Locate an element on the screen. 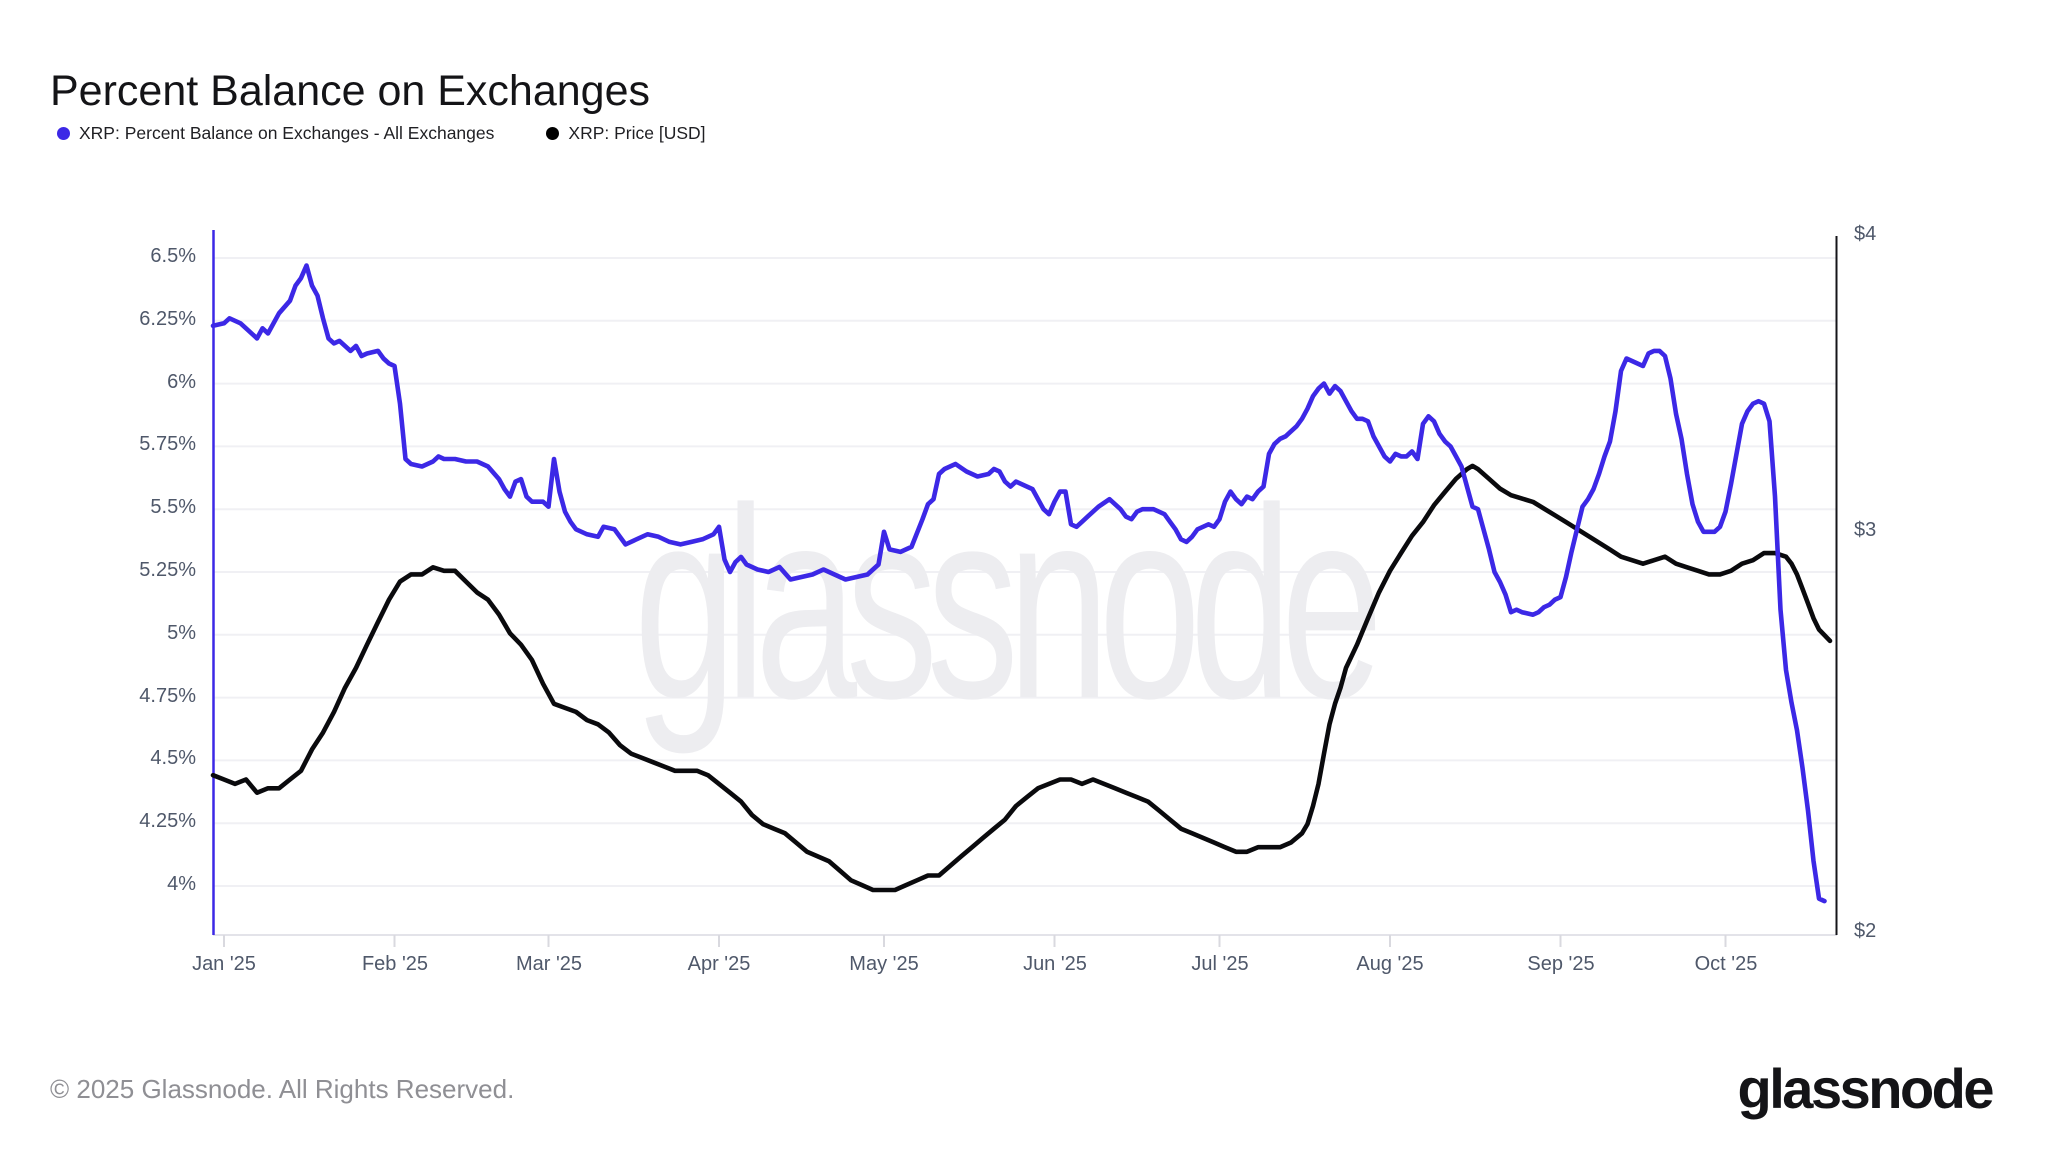 Image resolution: width=2048 pixels, height=1152 pixels. y-axis-tick-label: 5% is located at coordinates (181, 633).